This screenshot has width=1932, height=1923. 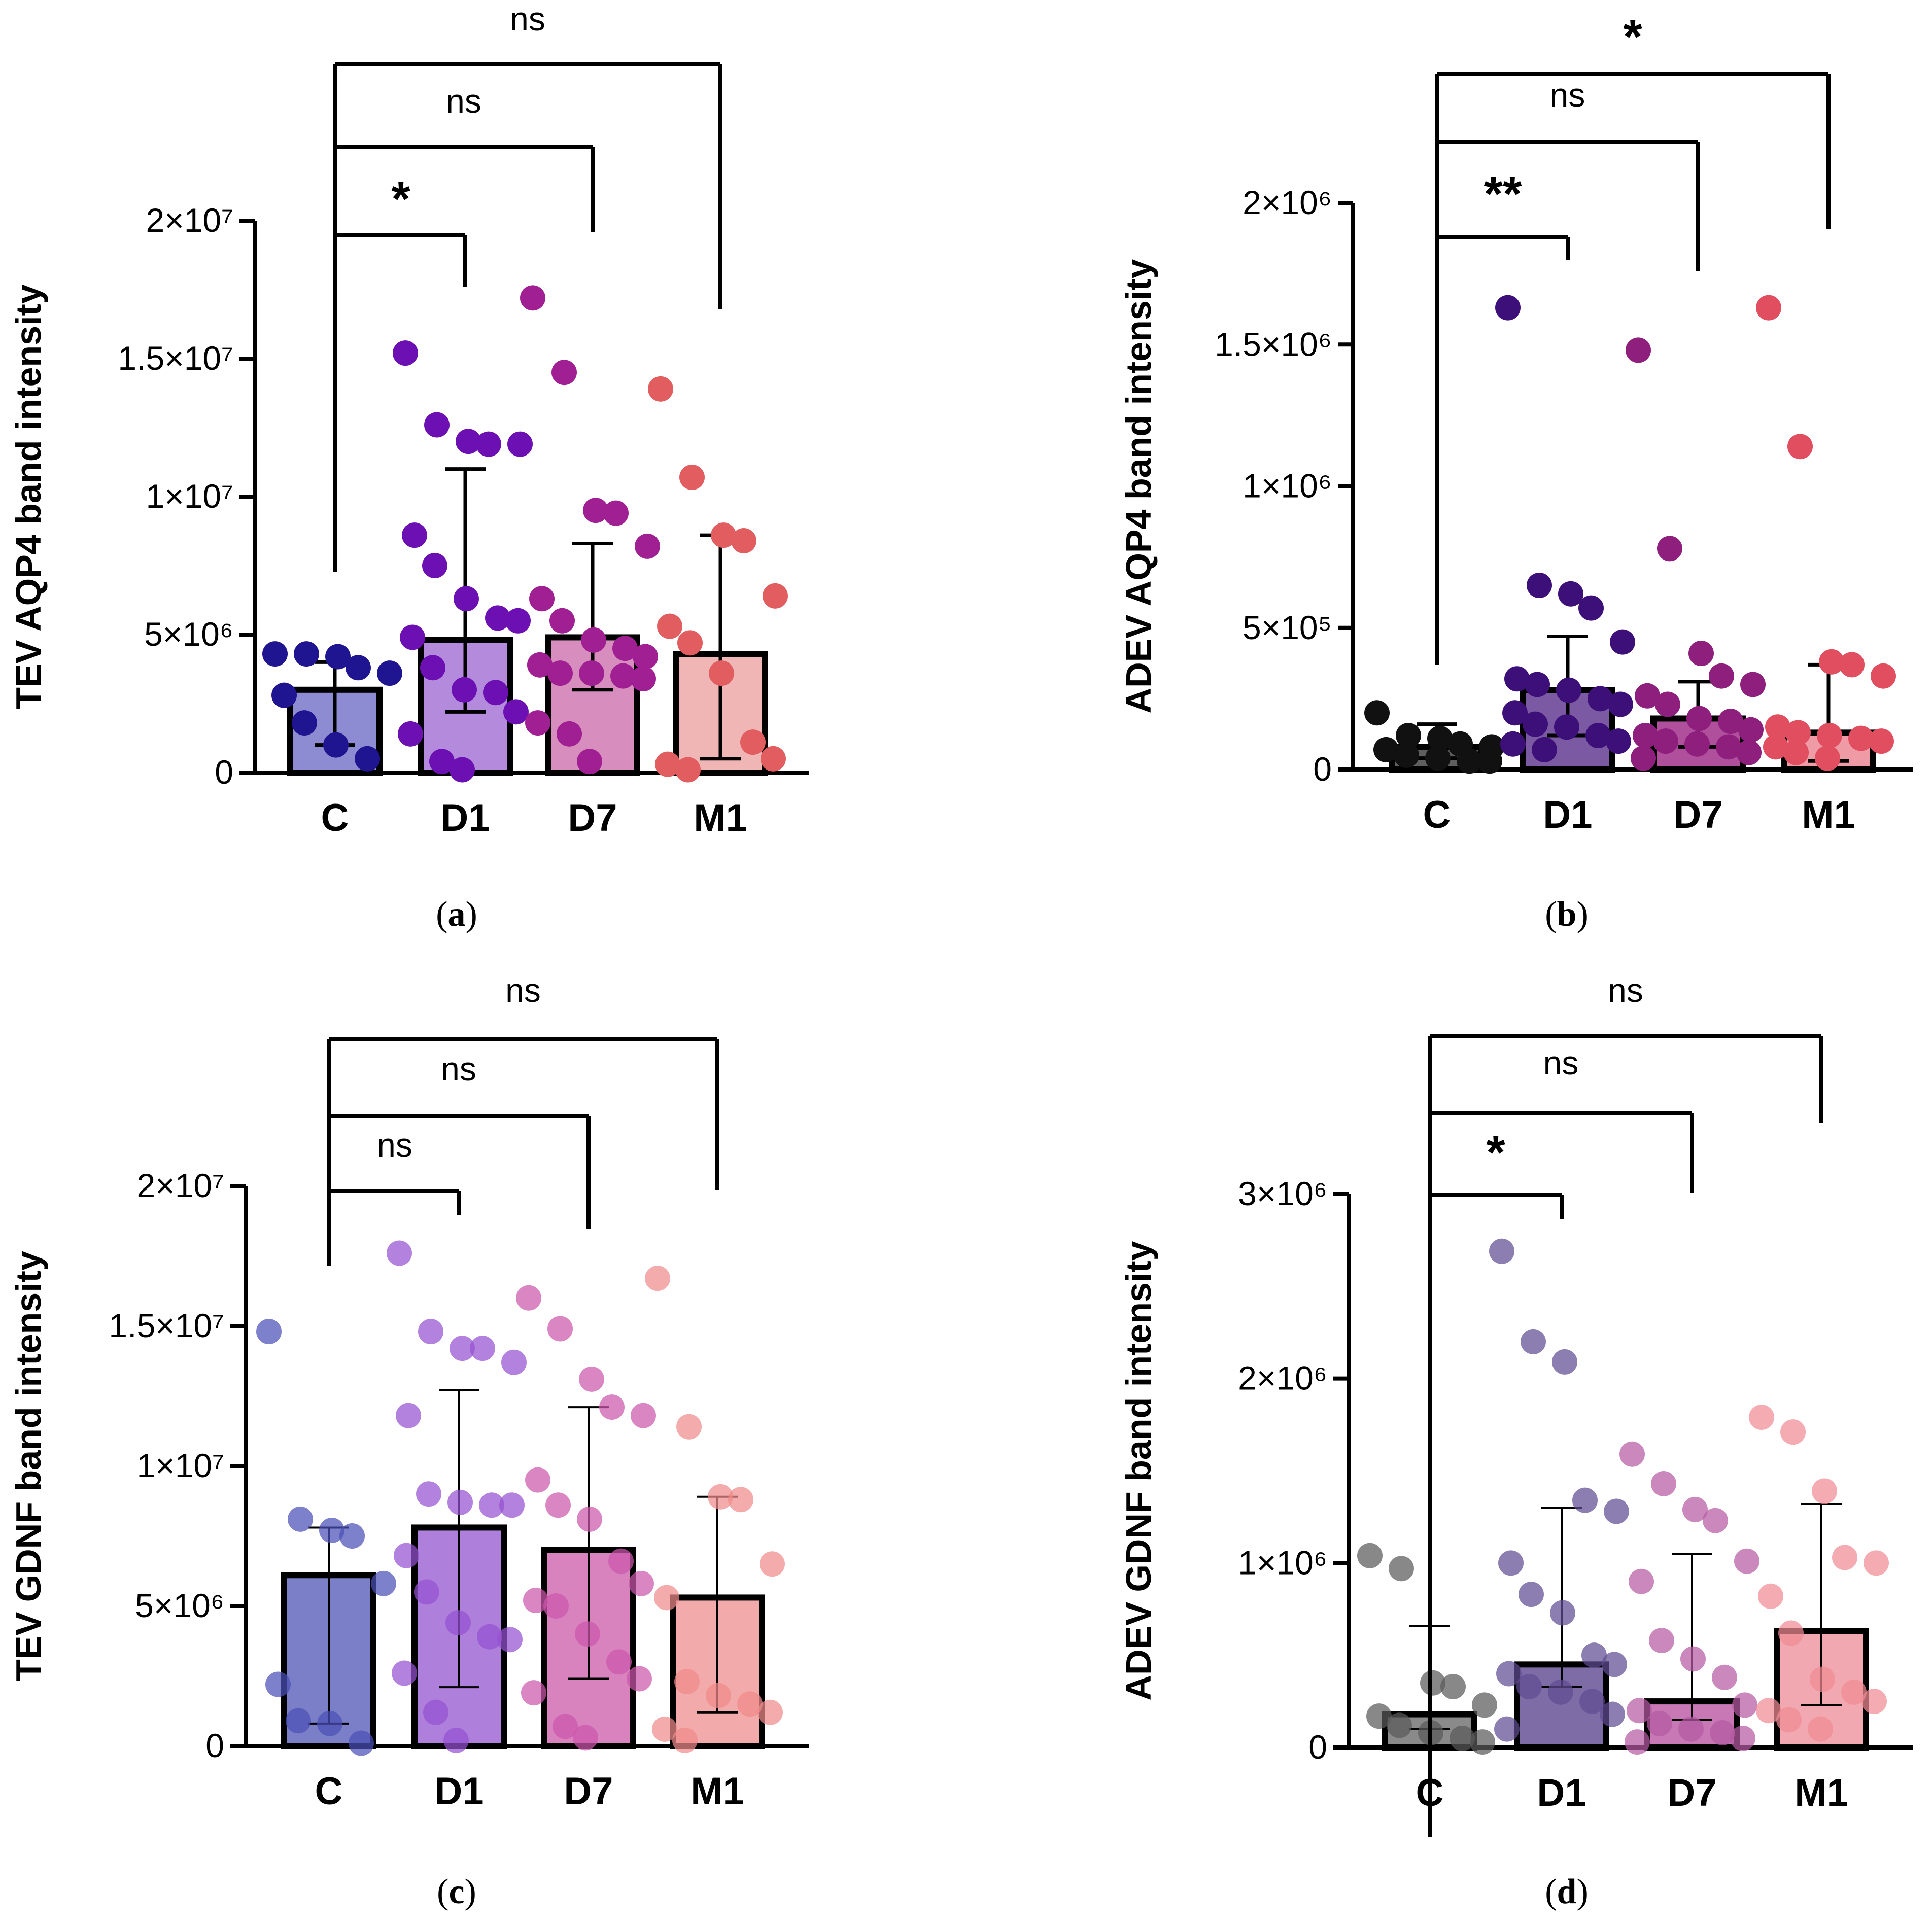 What do you see at coordinates (1437, 814) in the screenshot?
I see `x-tick-label: C` at bounding box center [1437, 814].